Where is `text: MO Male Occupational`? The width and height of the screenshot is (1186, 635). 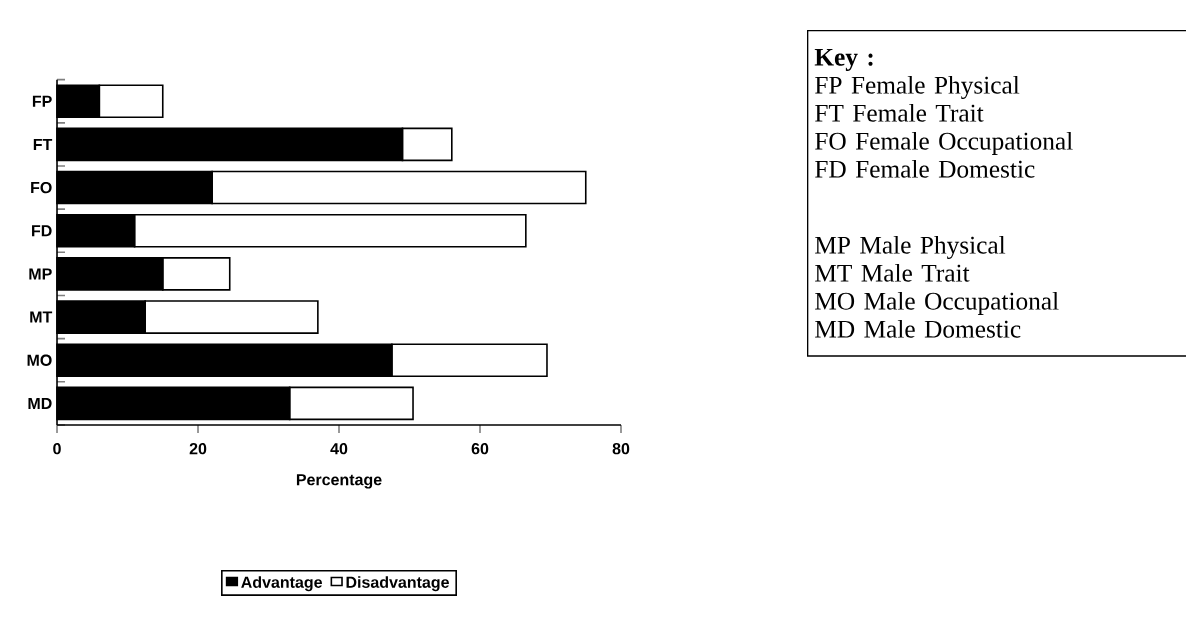 text: MO Male Occupational is located at coordinates (937, 303).